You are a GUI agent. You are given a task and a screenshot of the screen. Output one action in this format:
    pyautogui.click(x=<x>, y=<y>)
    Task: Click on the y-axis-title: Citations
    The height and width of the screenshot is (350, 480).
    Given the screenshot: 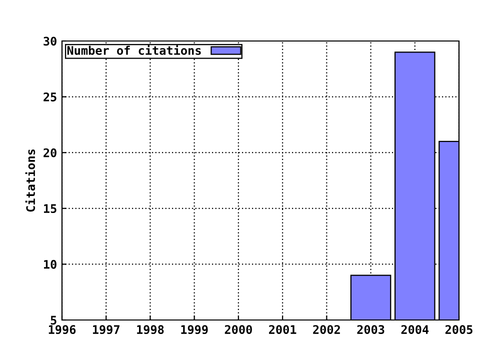 What is the action you would take?
    pyautogui.click(x=30, y=180)
    